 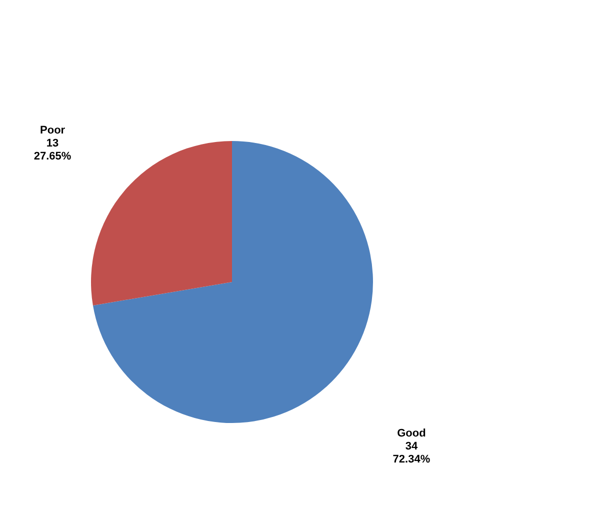 What do you see at coordinates (53, 130) in the screenshot?
I see `slice-label: Poor` at bounding box center [53, 130].